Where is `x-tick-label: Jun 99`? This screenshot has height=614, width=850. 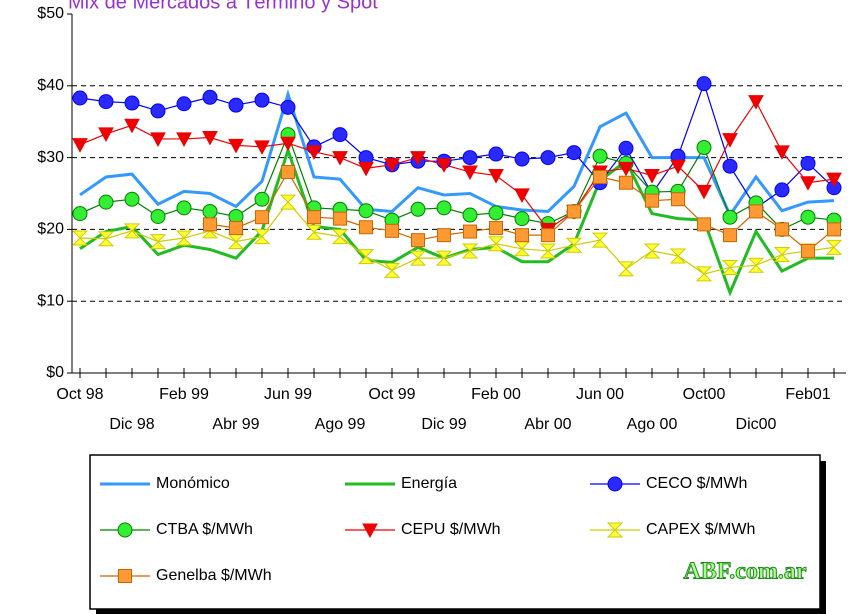 x-tick-label: Jun 99 is located at coordinates (288, 394).